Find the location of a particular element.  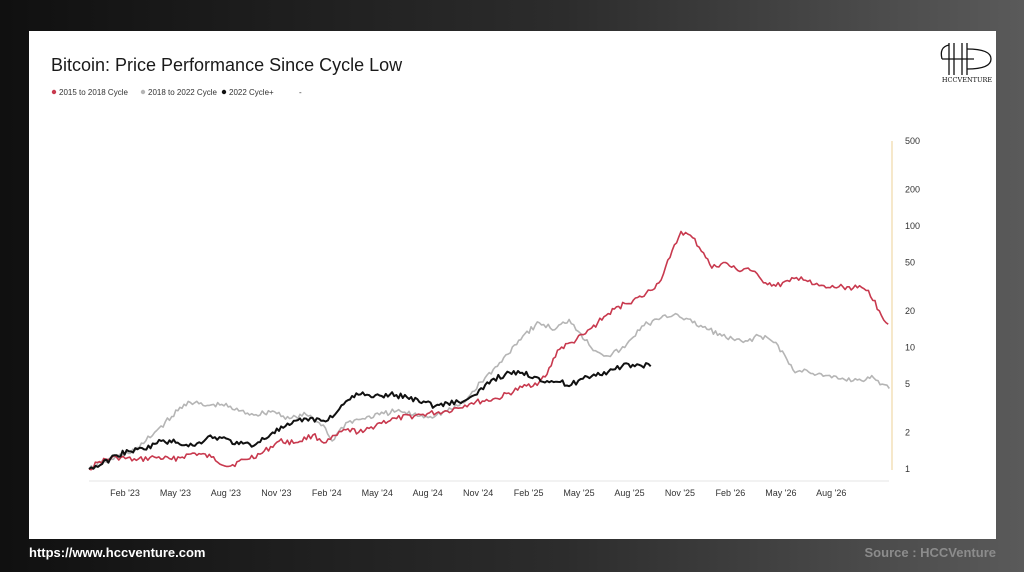

x-tick-label: Aug '25 is located at coordinates (629, 493).